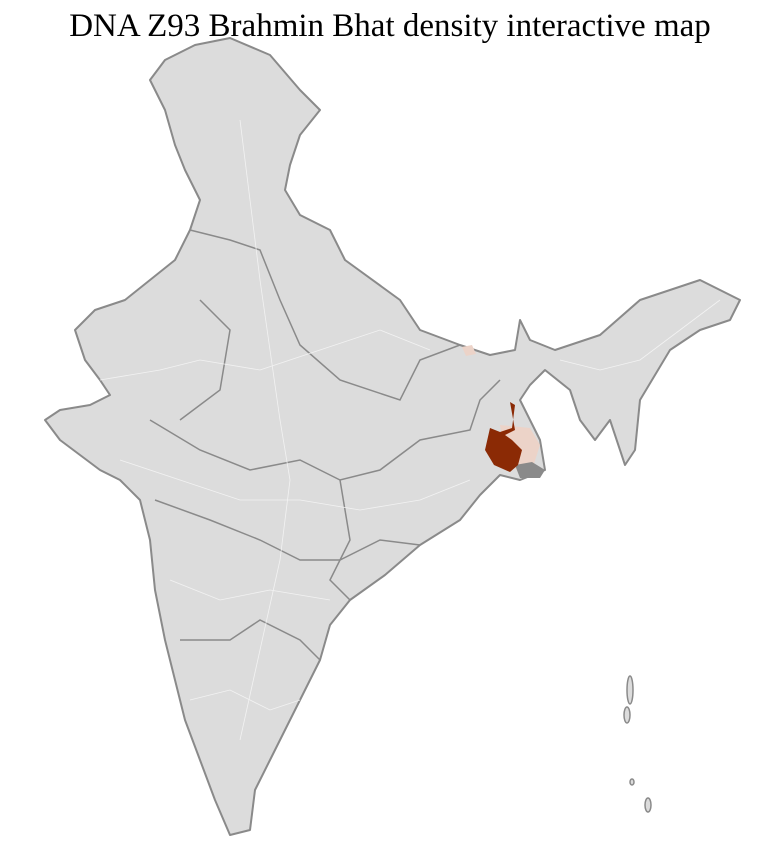  What do you see at coordinates (469, 350) in the screenshot?
I see `region-low-density-north` at bounding box center [469, 350].